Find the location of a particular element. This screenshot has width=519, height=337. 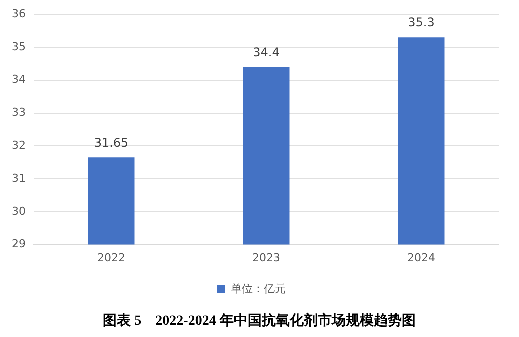

data-label: 31.65 is located at coordinates (111, 143).